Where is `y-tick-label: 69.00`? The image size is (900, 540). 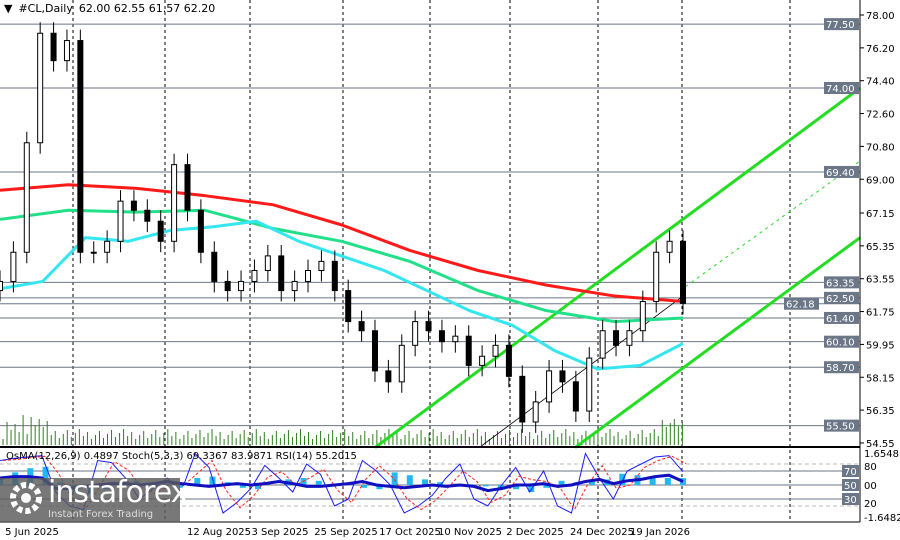
y-tick-label: 69.00 is located at coordinates (880, 180).